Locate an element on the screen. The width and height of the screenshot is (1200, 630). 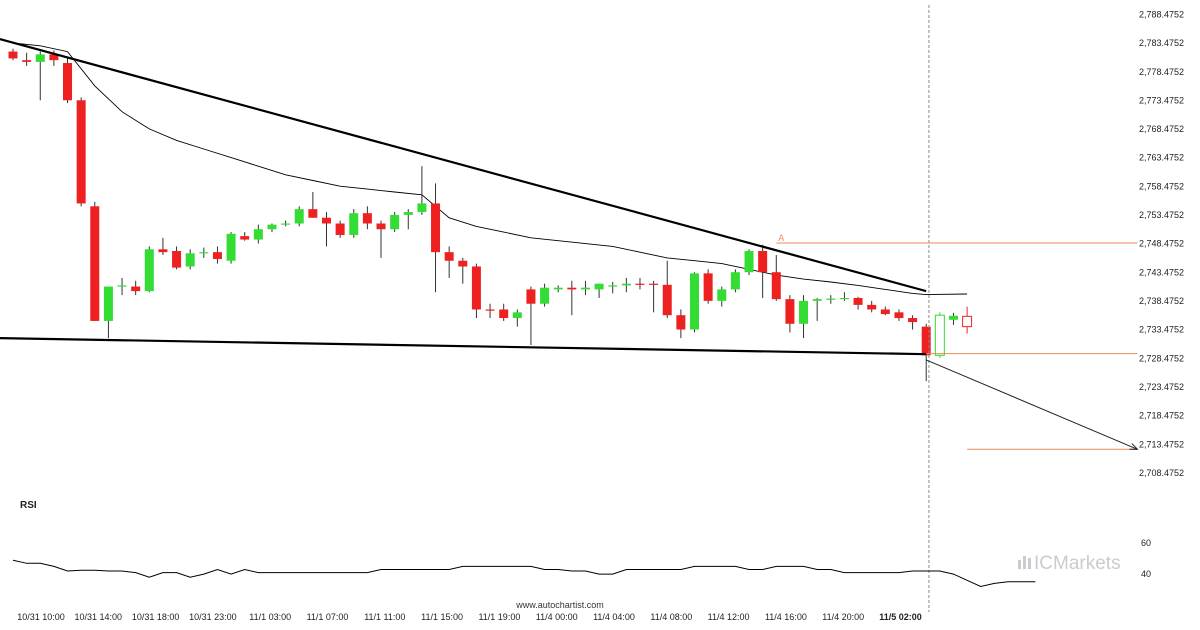
rsi-tick-label: 40 is located at coordinates (1146, 574).